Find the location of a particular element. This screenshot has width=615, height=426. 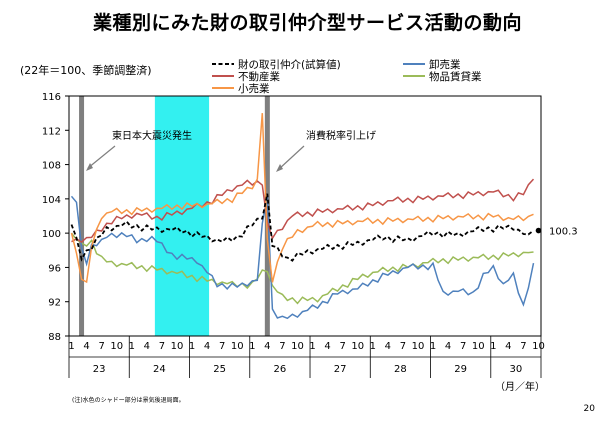

end-value-label: 100.3 is located at coordinates (563, 232).